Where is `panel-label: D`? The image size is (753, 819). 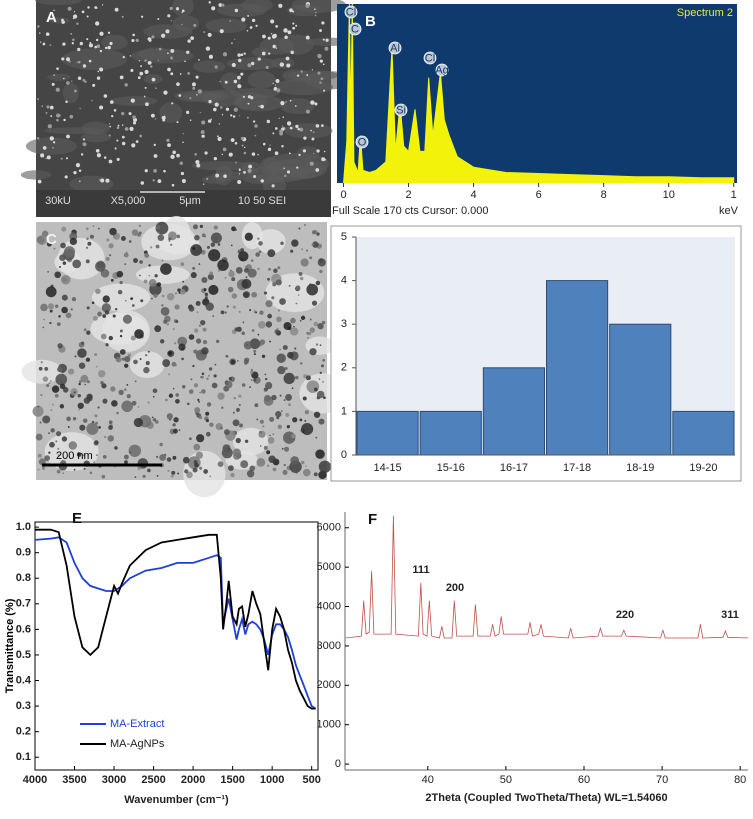 panel-label: D is located at coordinates (343, 249).